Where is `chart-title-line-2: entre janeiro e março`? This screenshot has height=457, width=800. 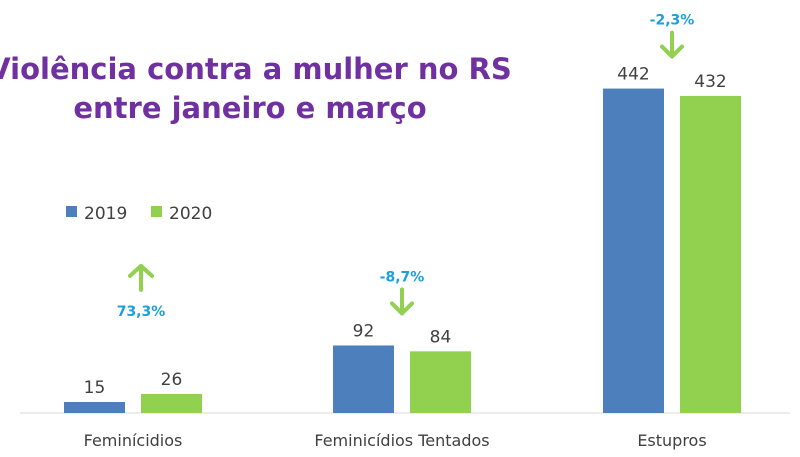 chart-title-line-2: entre janeiro e março is located at coordinates (249, 108).